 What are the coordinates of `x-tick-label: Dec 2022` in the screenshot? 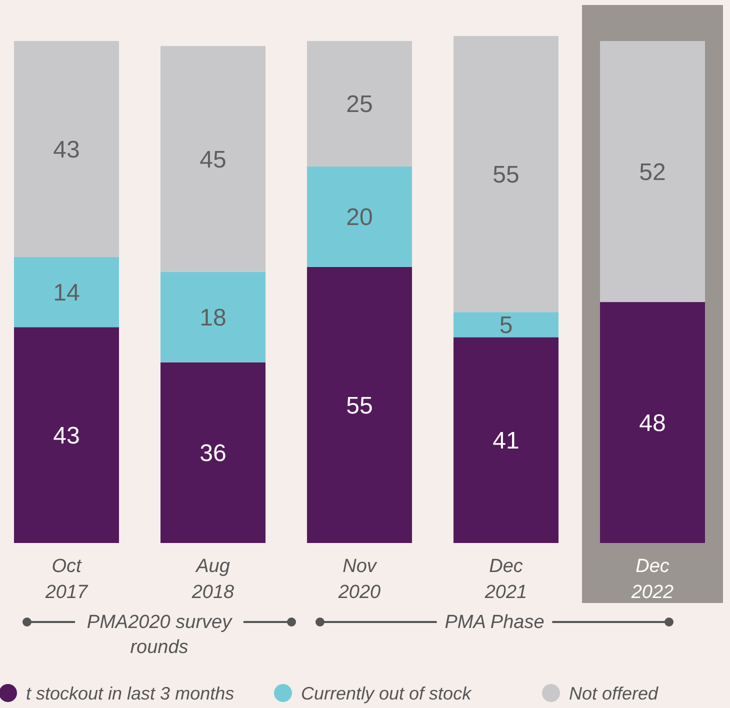 It's located at (652, 579).